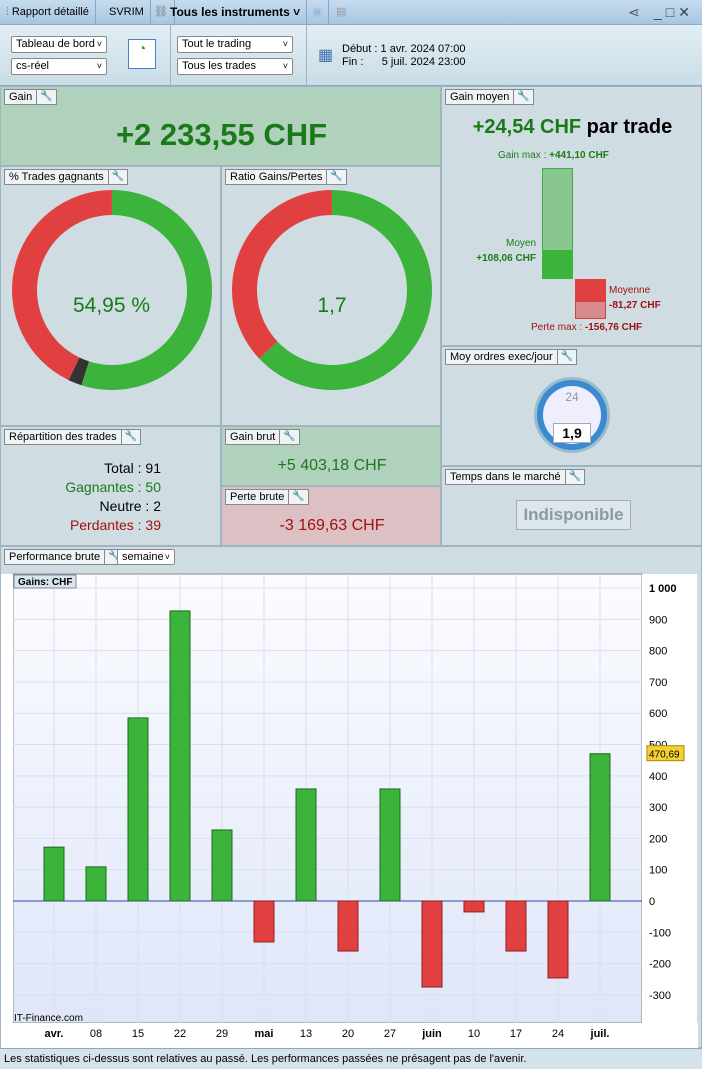 This screenshot has width=702, height=1069. Describe the element at coordinates (332, 305) in the screenshot. I see `ratio-value: 1,7` at that location.